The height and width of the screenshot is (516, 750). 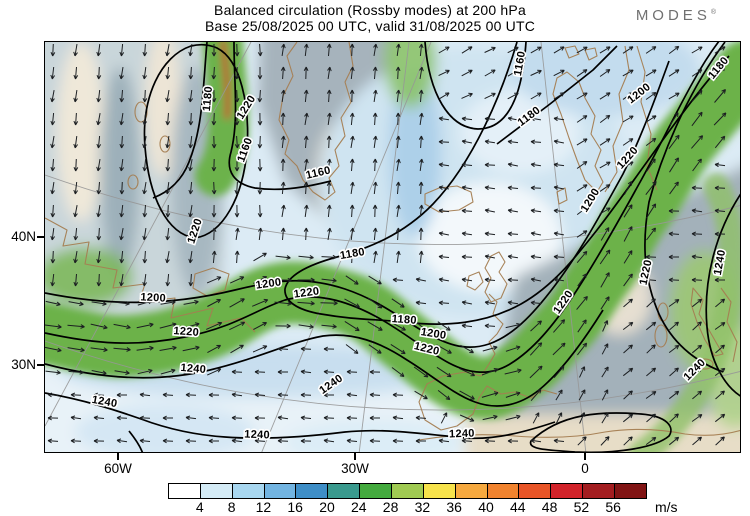 I want to click on colorbar-tick: 12, so click(x=263, y=507).